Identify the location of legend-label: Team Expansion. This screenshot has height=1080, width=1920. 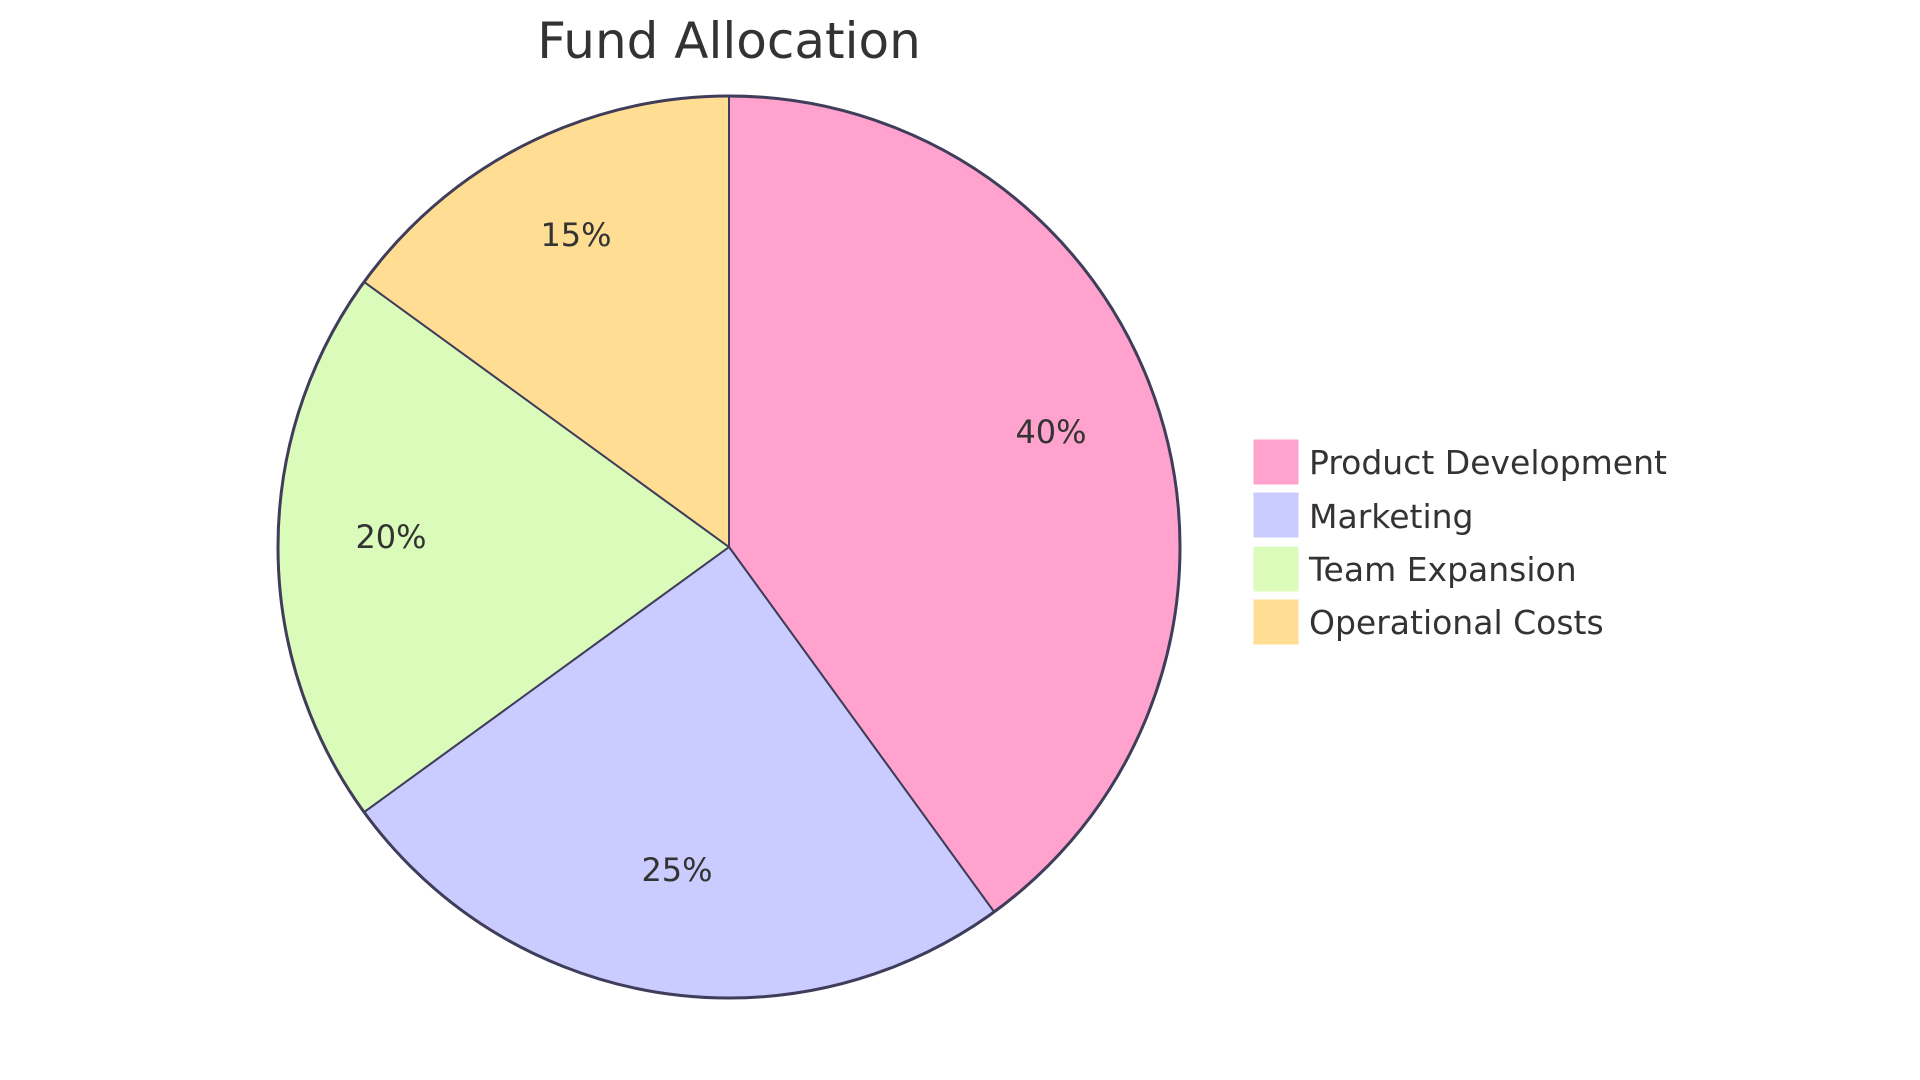
(1442, 569).